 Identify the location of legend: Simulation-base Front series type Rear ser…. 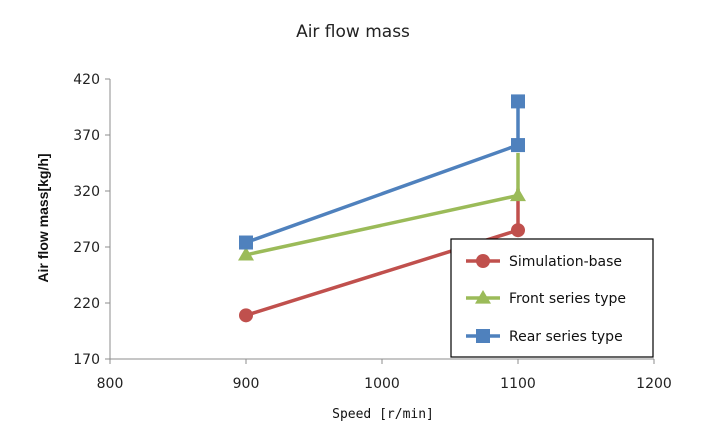
(552, 298).